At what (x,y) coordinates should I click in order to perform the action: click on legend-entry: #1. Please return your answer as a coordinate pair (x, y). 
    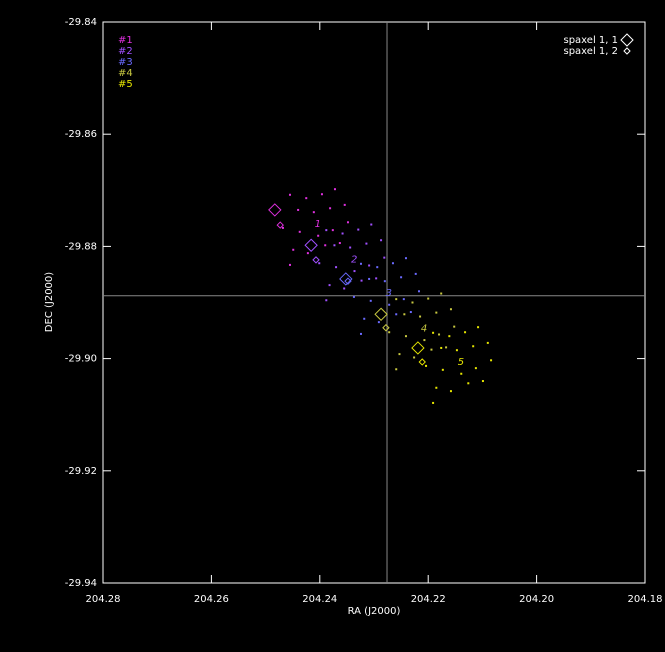
    Looking at the image, I should click on (125, 40).